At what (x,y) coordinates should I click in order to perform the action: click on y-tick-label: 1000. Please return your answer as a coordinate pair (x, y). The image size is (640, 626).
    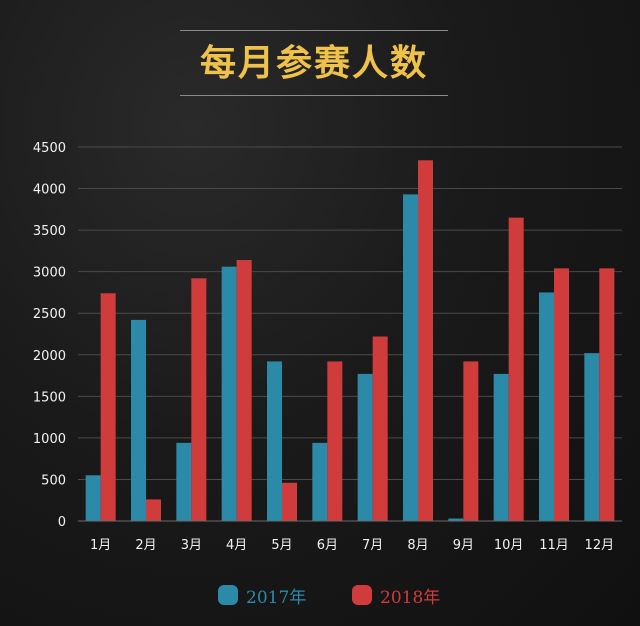
    Looking at the image, I should click on (49, 439).